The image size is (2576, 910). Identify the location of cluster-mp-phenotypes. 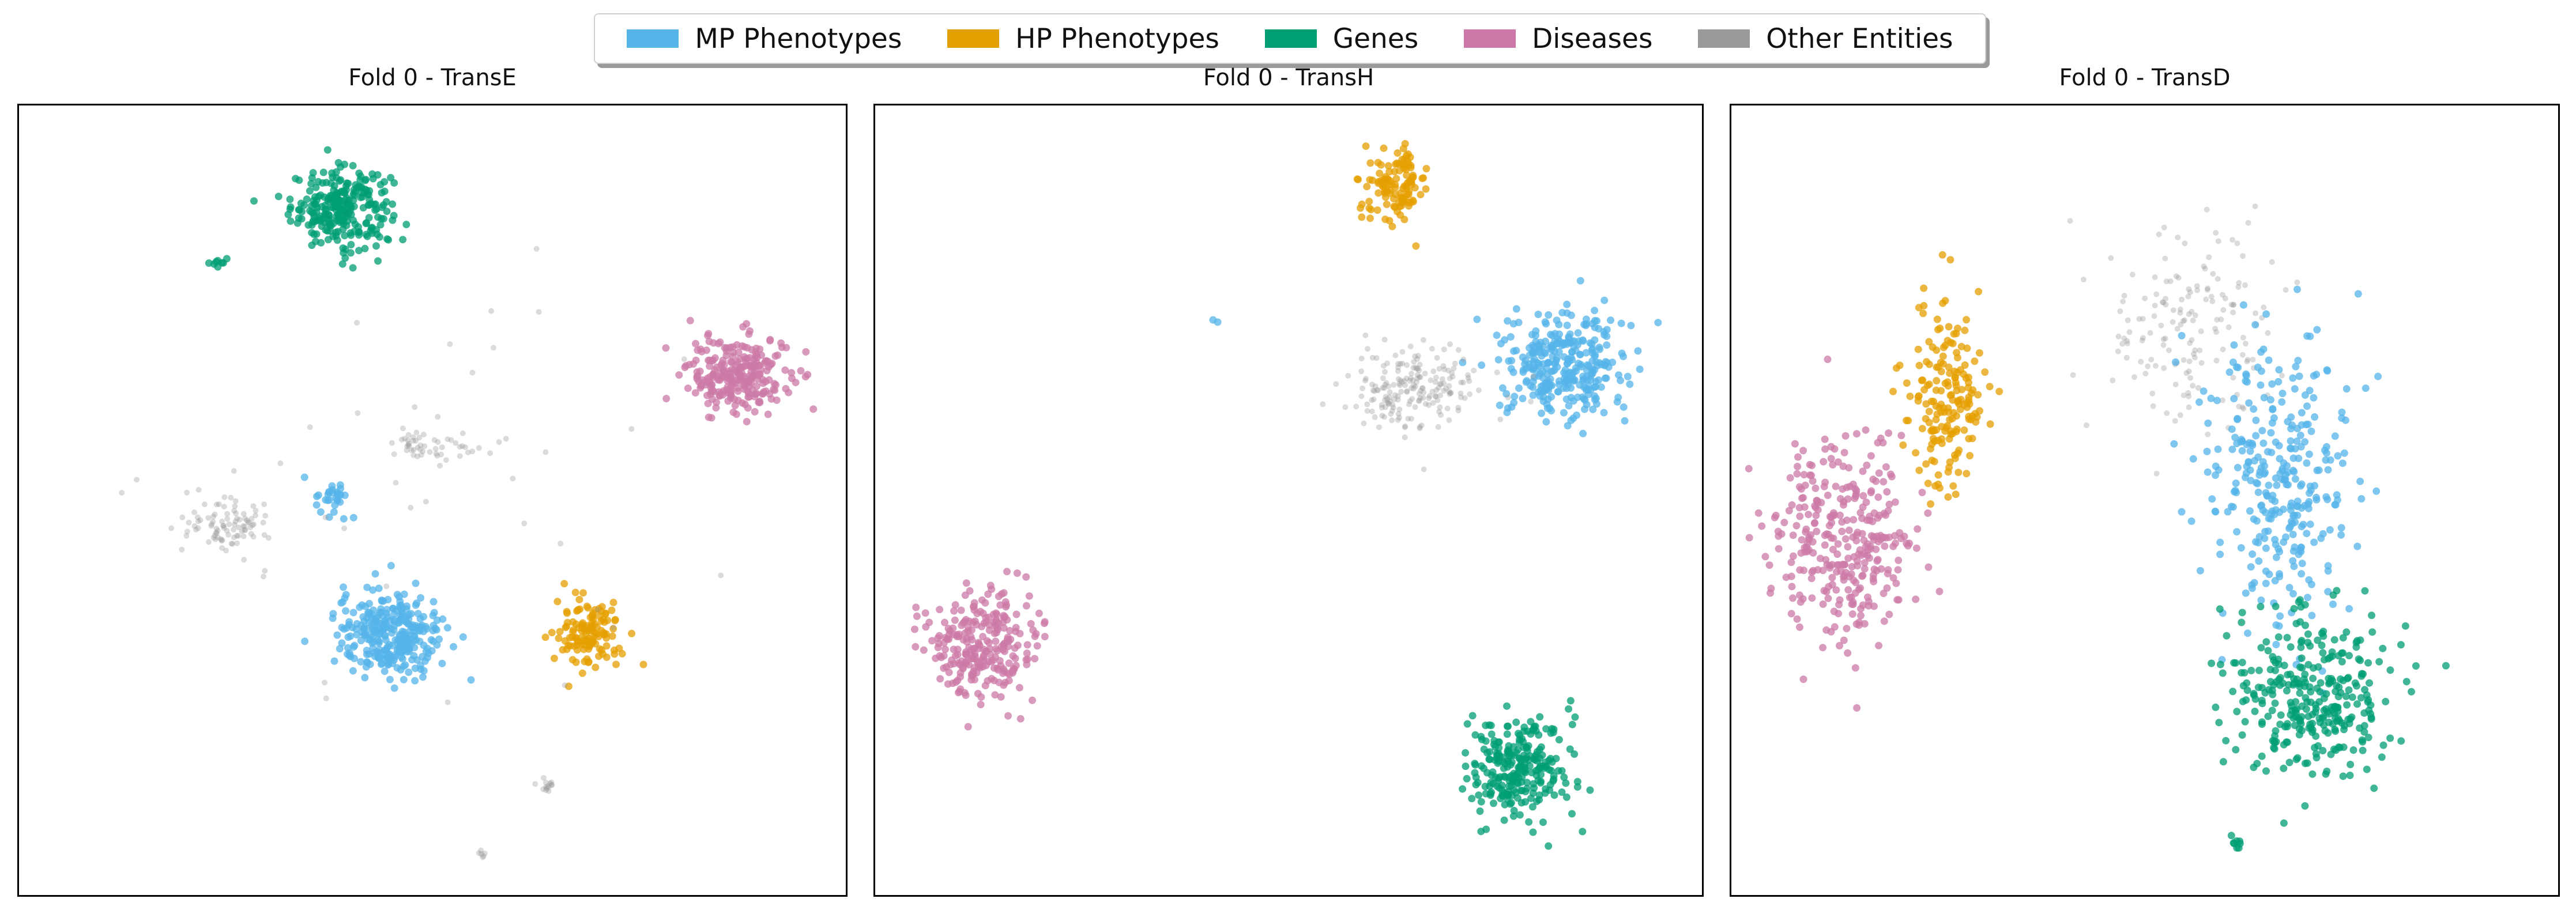
(388, 627).